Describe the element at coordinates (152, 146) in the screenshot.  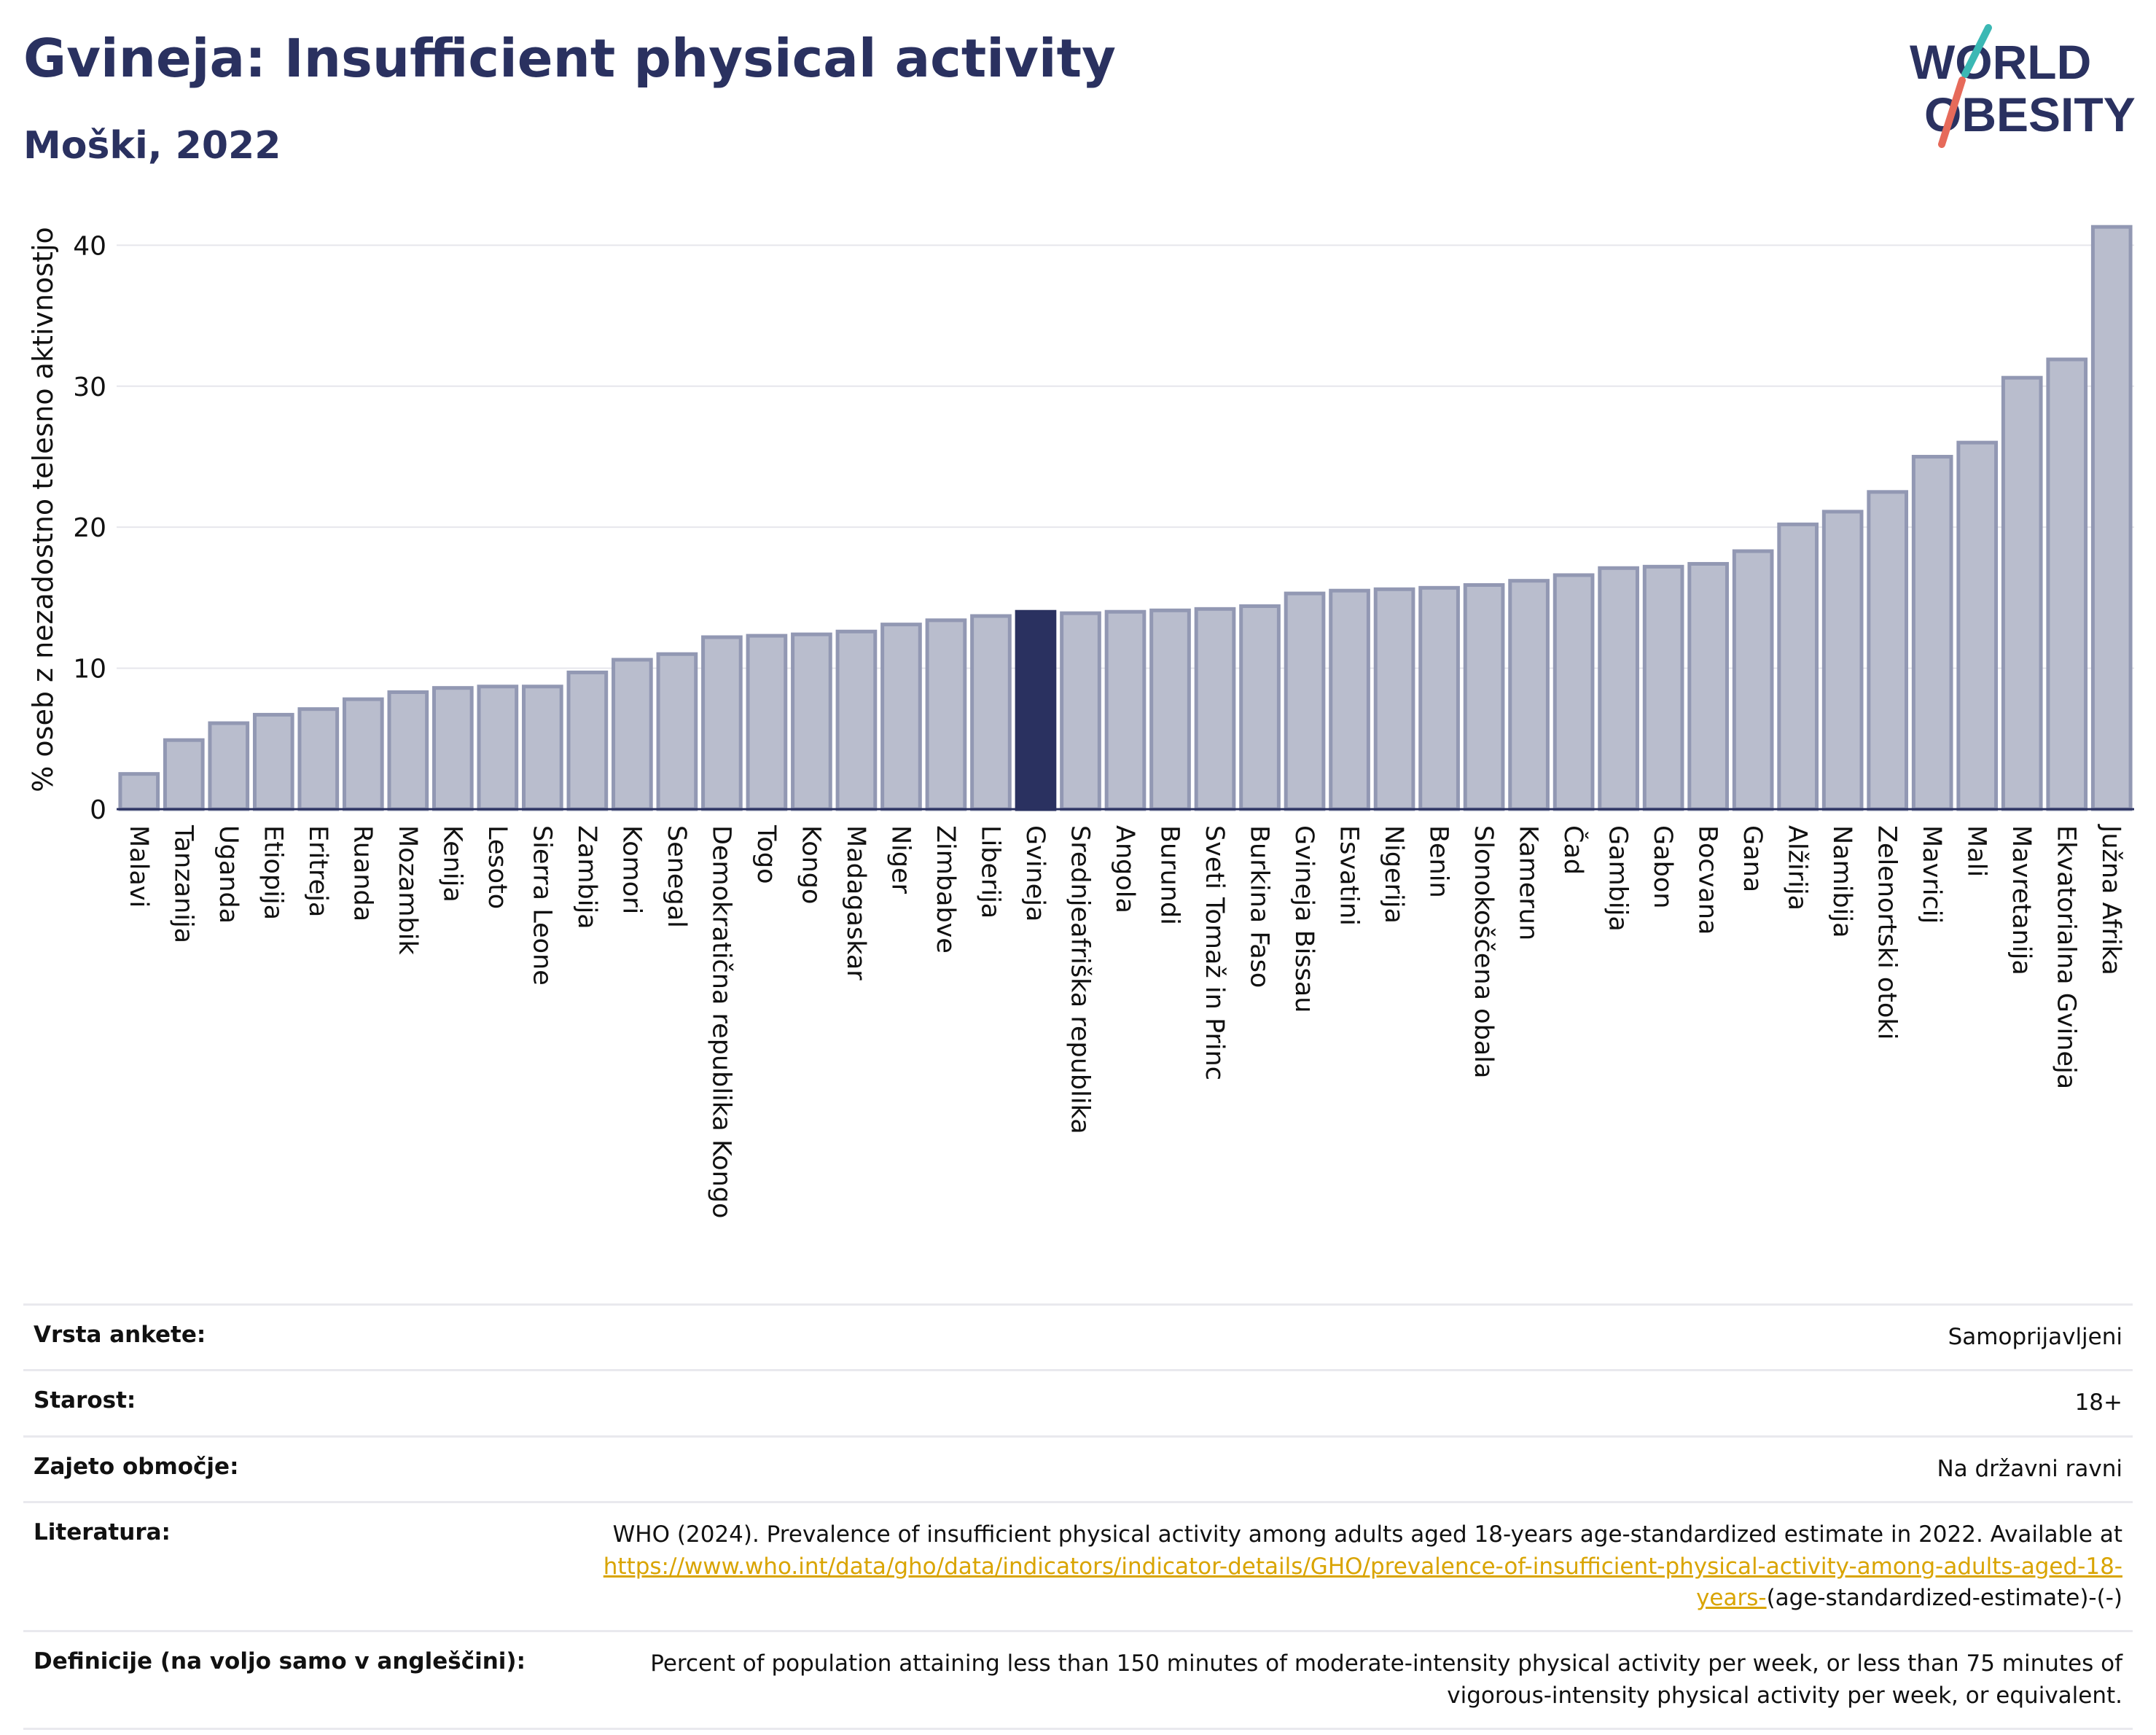
I see `chart-subtitle: Moški, 2022` at that location.